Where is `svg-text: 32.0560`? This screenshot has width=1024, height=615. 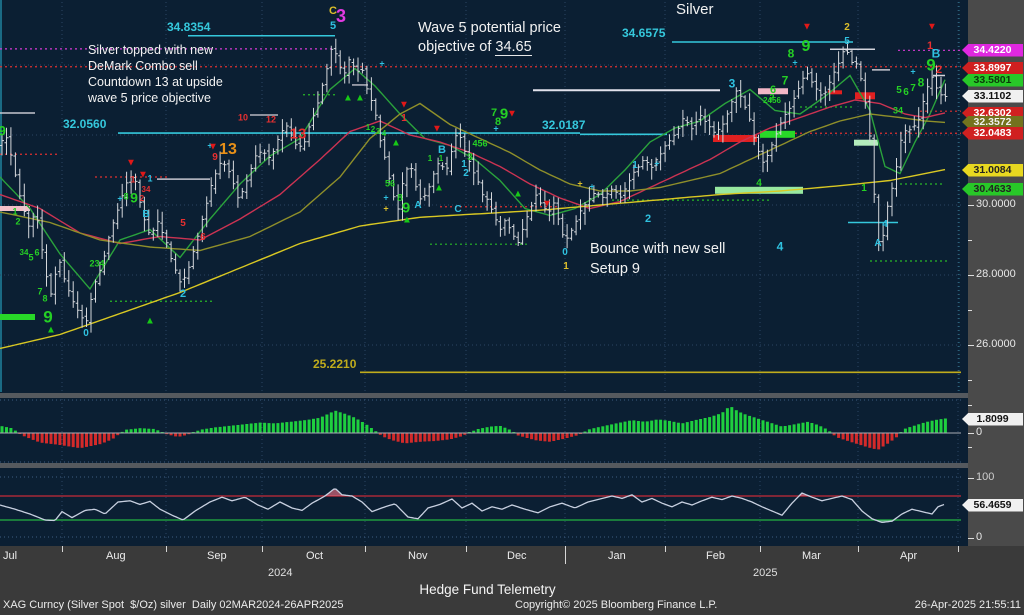
svg-text: 32.0560 is located at coordinates (85, 124).